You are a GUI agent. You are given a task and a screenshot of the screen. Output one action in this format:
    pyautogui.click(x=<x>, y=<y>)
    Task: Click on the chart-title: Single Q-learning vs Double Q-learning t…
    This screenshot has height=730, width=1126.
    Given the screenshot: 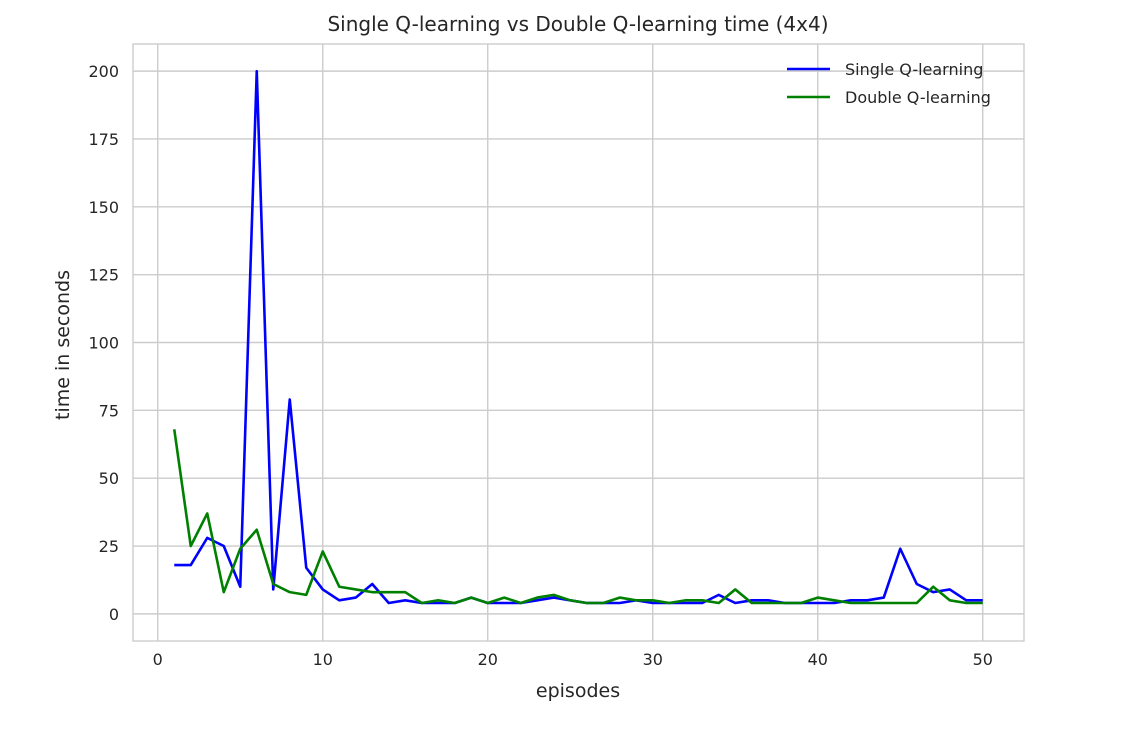 What is the action you would take?
    pyautogui.click(x=577, y=24)
    